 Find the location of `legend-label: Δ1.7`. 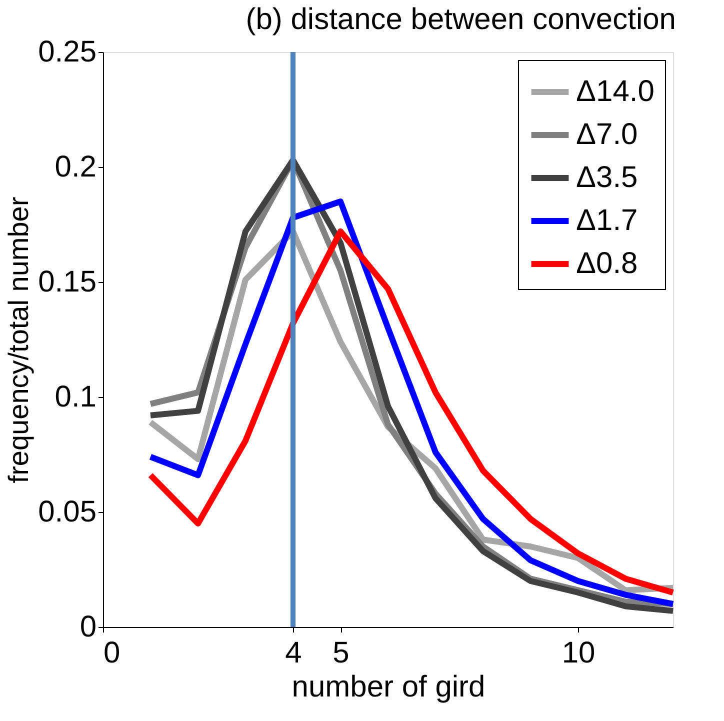

legend-label: Δ1.7 is located at coordinates (607, 220).